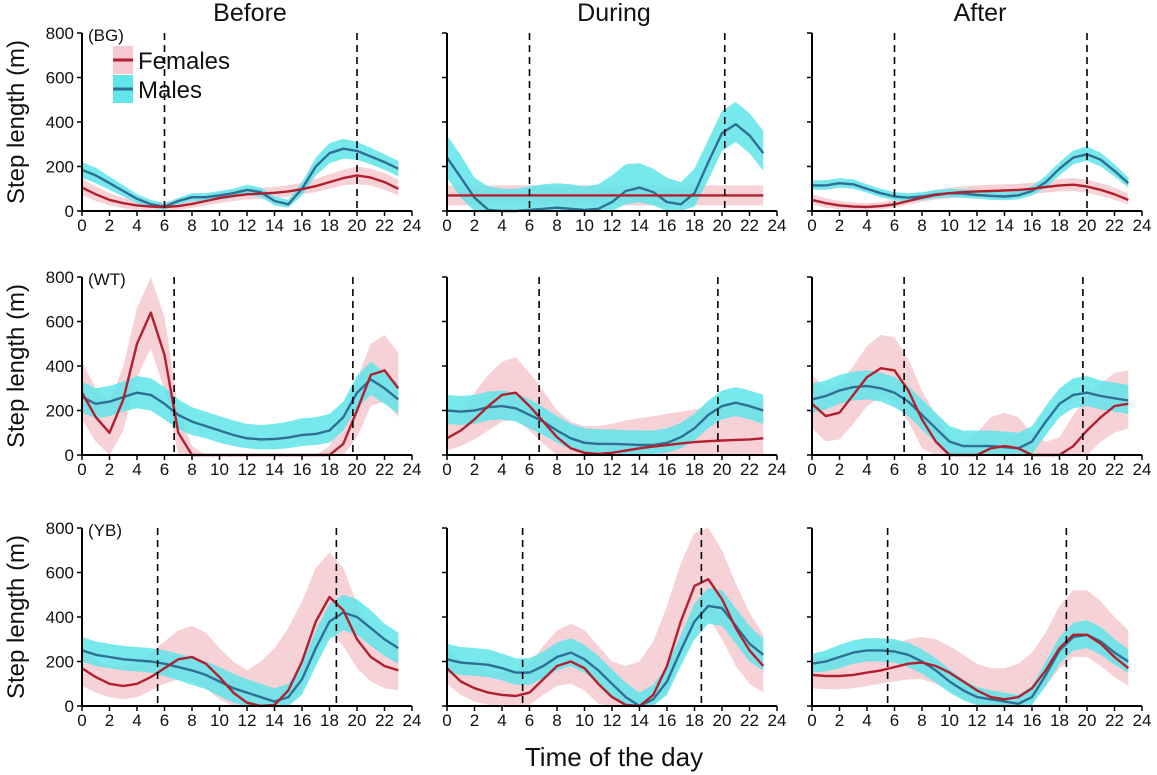  Describe the element at coordinates (184, 61) in the screenshot. I see `legend-females-label: Females` at that location.